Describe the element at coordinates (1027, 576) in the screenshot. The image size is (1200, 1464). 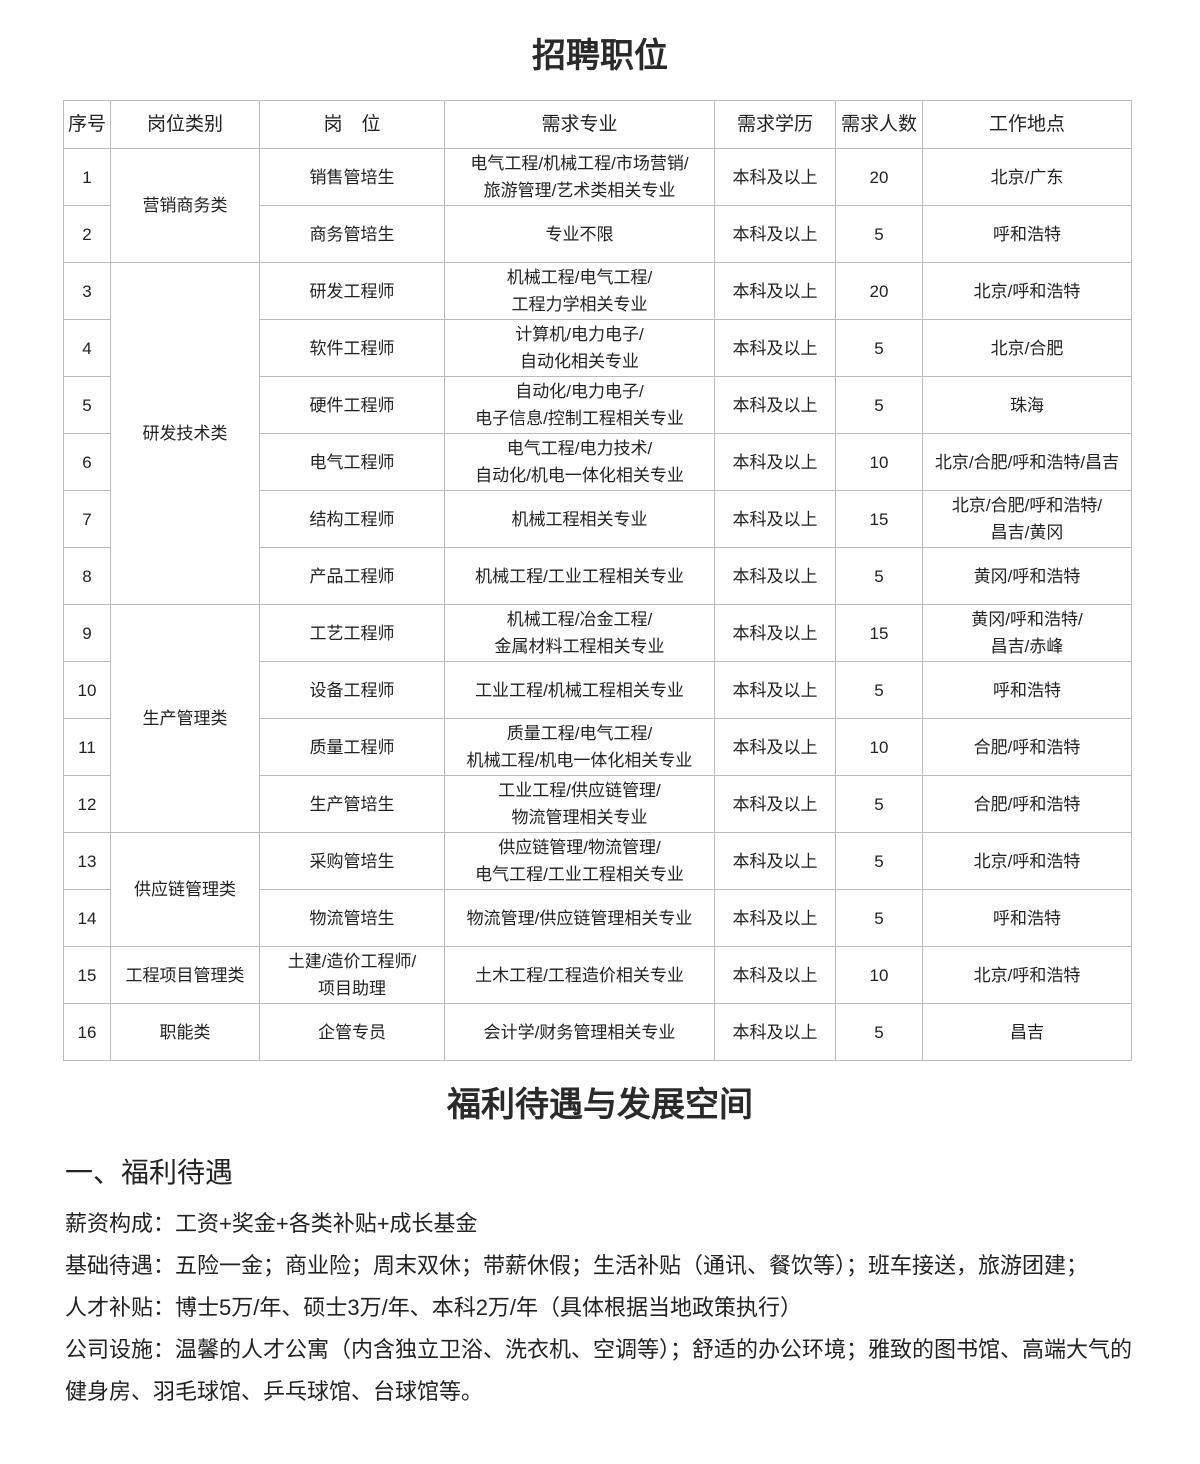
I see `work-location: 黄冈/呼和浩特` at that location.